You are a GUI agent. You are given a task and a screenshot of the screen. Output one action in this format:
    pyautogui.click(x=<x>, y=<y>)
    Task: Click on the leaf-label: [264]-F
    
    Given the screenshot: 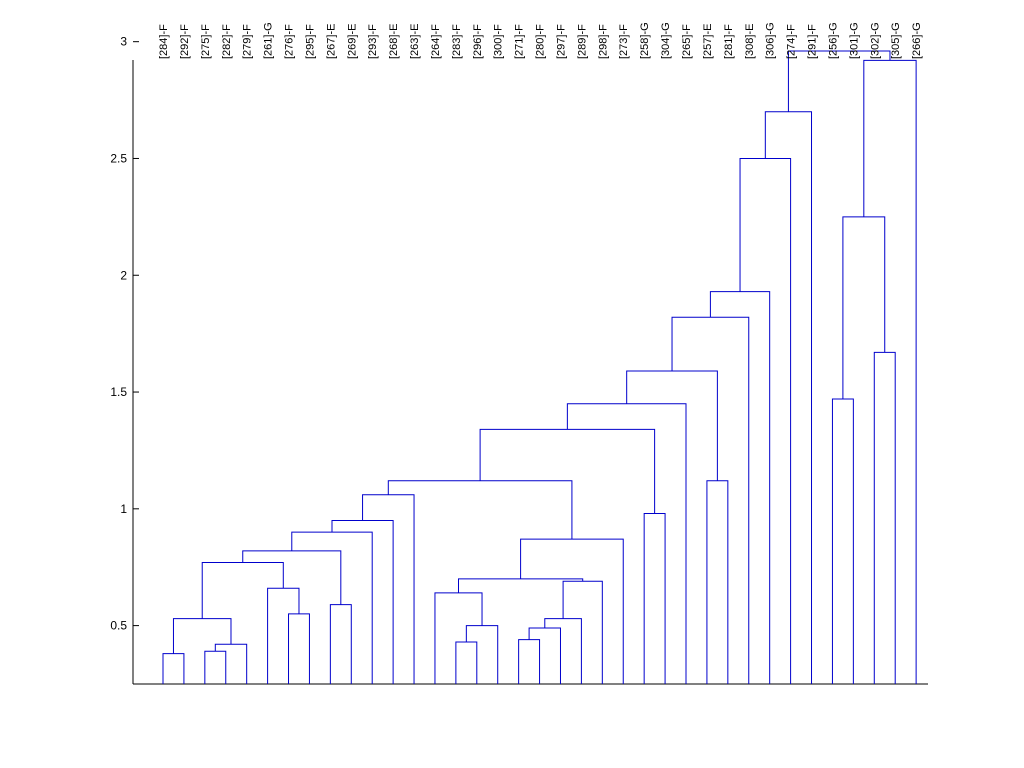 What is the action you would take?
    pyautogui.click(x=436, y=41)
    